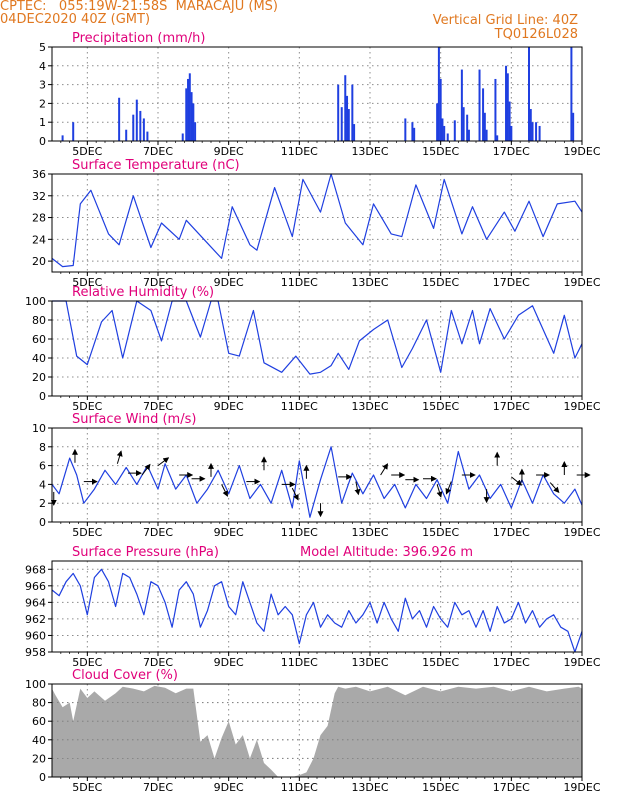  What do you see at coordinates (317, 482) in the screenshot?
I see `series-line-wind` at bounding box center [317, 482].